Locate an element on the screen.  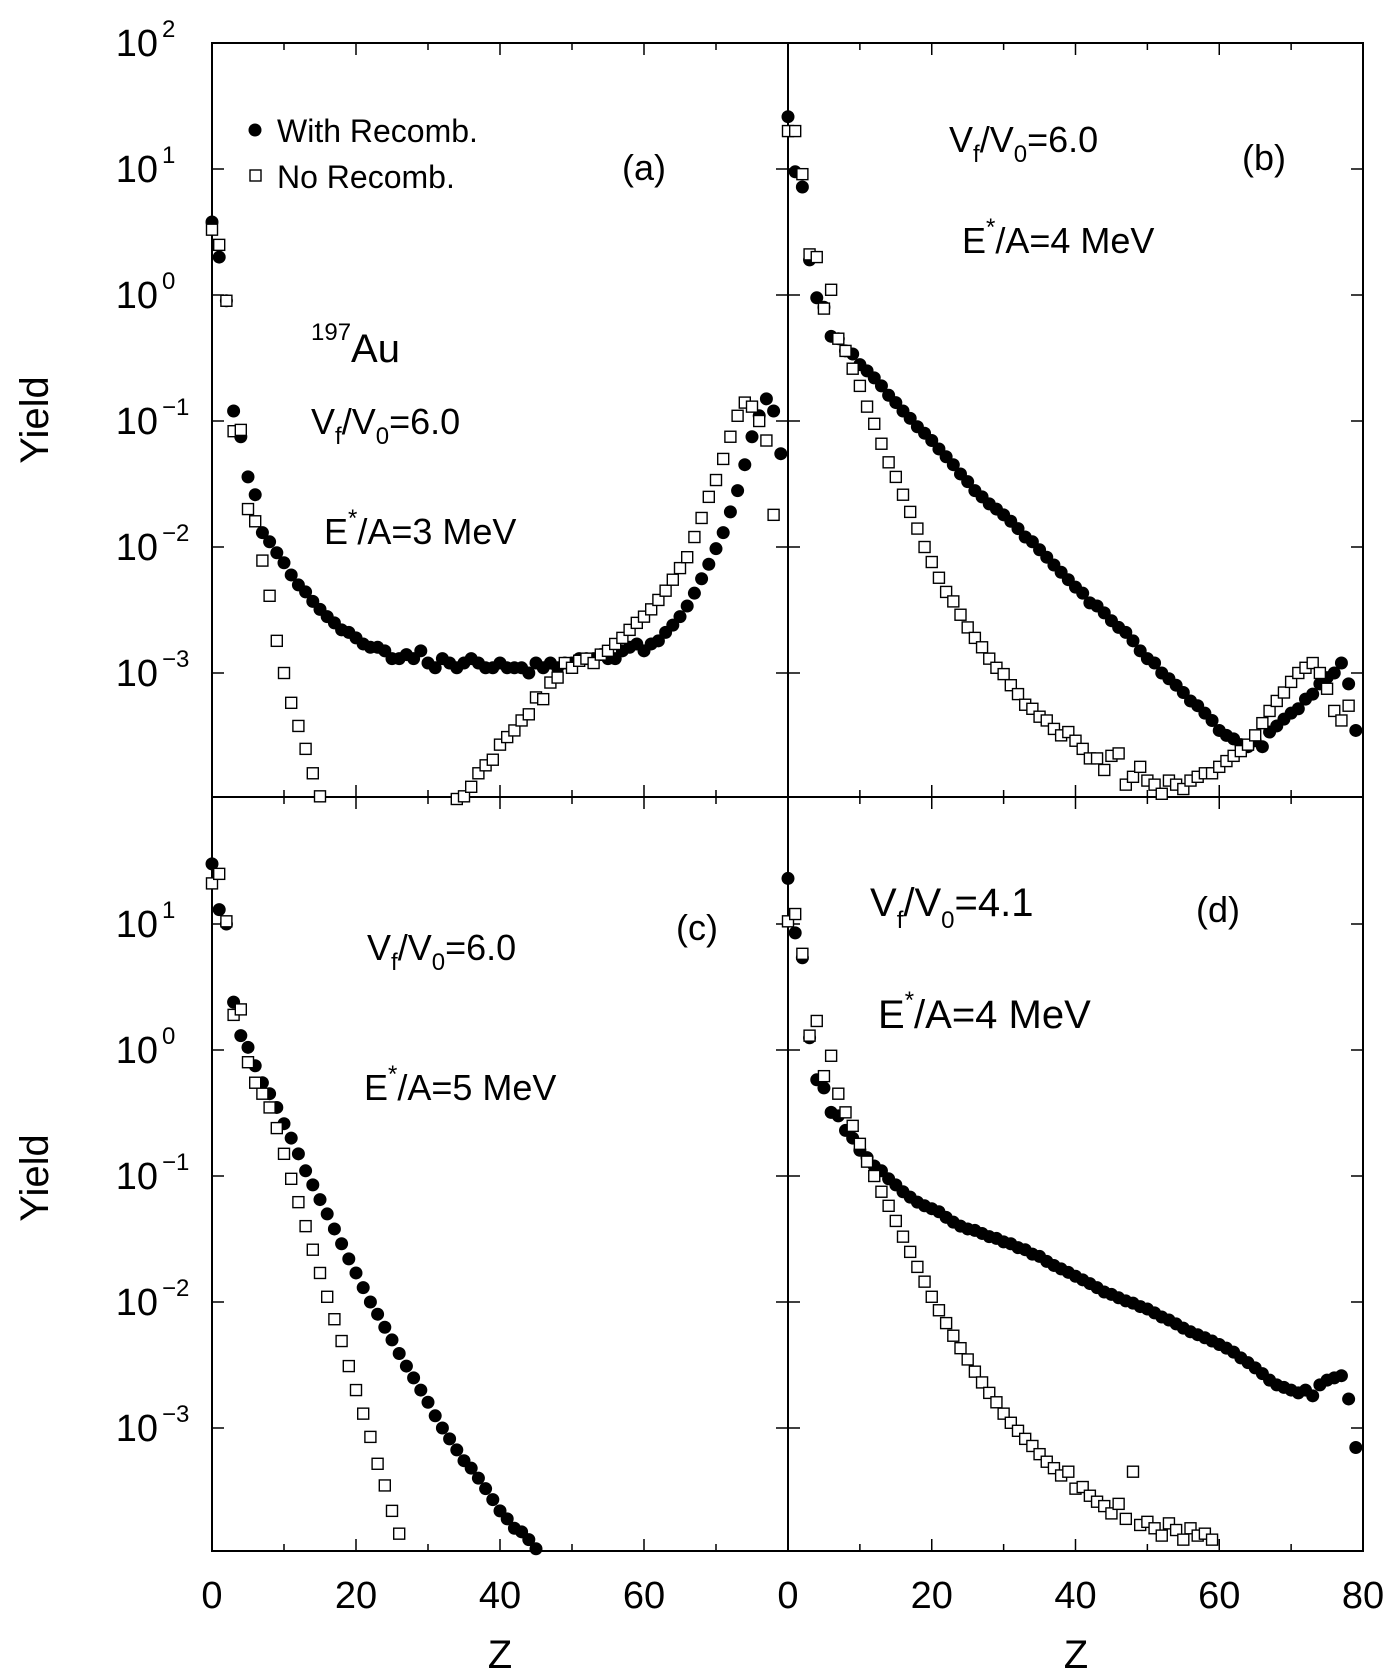
x-tick-label: 60 is located at coordinates (1219, 1596).